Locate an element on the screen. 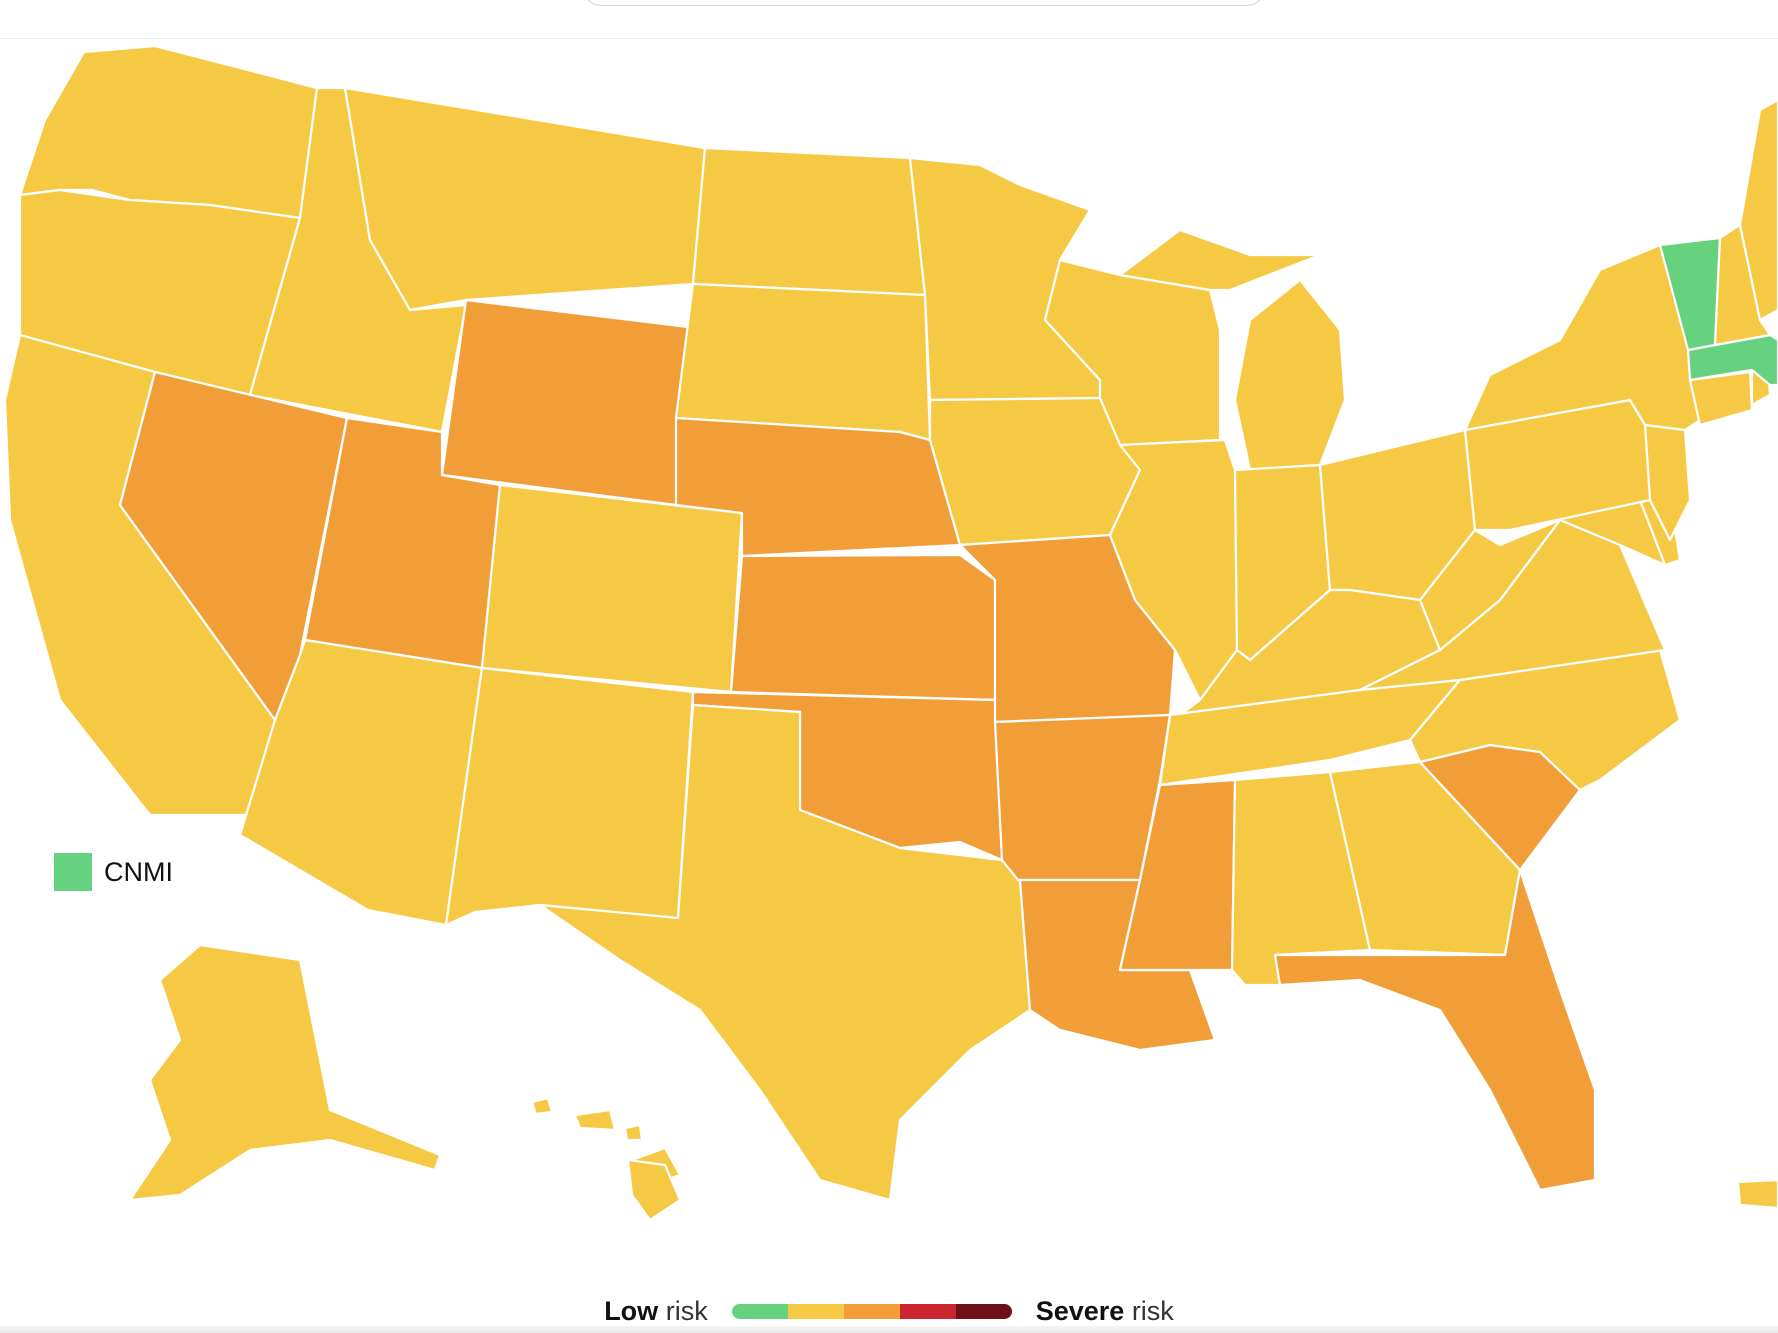 Image resolution: width=1778 pixels, height=1333 pixels. risk-legend: Low risk Severe risk is located at coordinates (889, 1311).